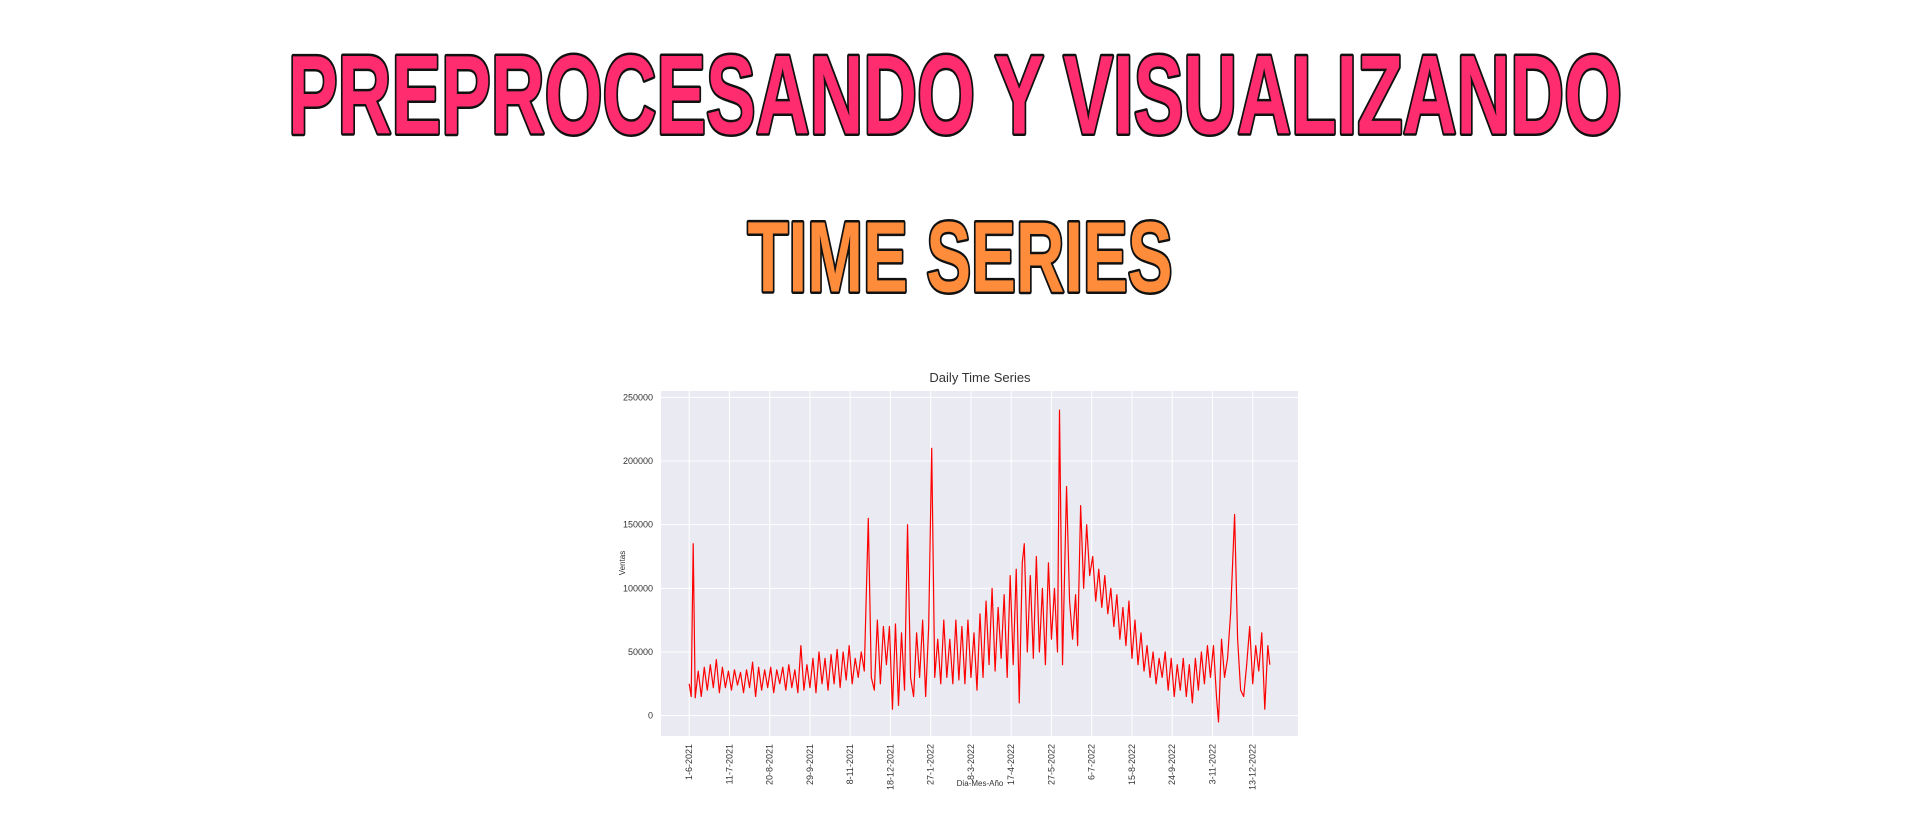 This screenshot has width=1920, height=816. Describe the element at coordinates (1172, 764) in the screenshot. I see `x-tick-label: 24-9-2022` at that location.